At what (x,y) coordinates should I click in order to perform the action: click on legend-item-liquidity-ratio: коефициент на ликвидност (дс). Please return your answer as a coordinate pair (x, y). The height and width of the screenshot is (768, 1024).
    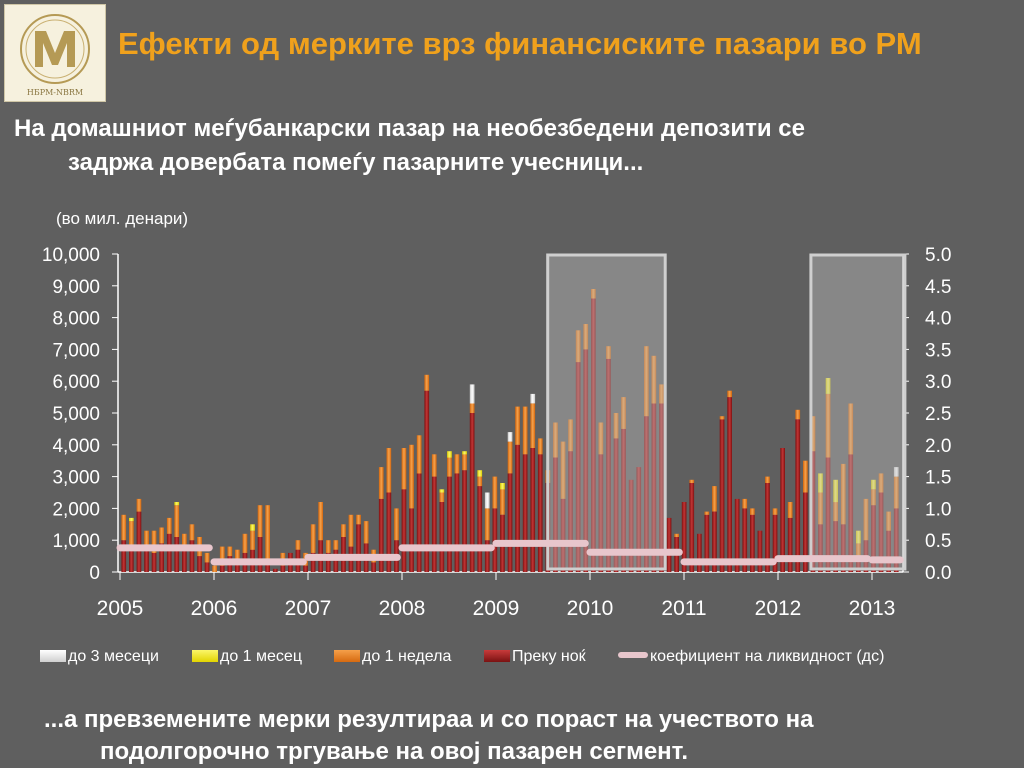
    Looking at the image, I should click on (751, 657).